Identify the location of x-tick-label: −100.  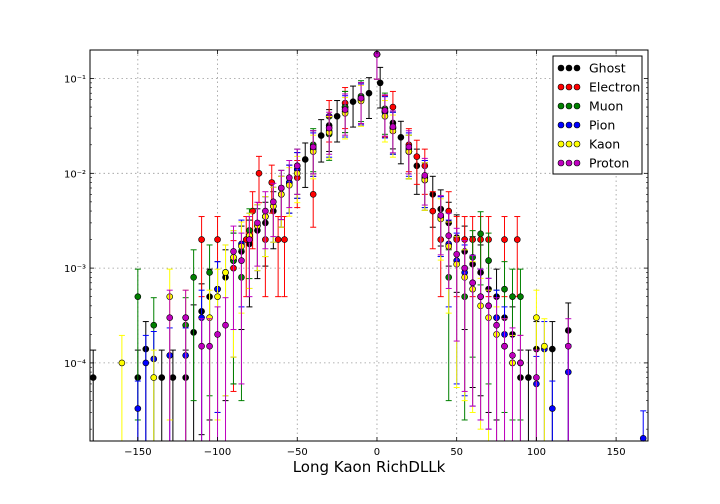
(217, 452).